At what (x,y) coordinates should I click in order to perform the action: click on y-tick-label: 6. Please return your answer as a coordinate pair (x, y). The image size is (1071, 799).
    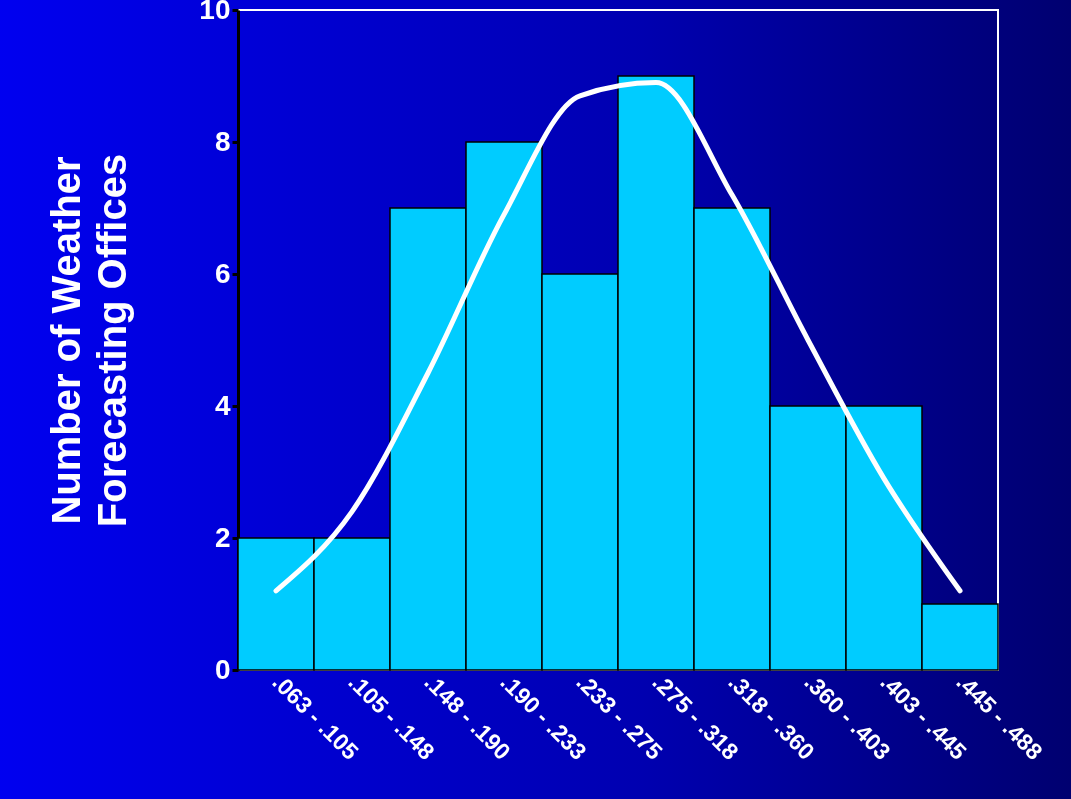
    Looking at the image, I should click on (222, 273).